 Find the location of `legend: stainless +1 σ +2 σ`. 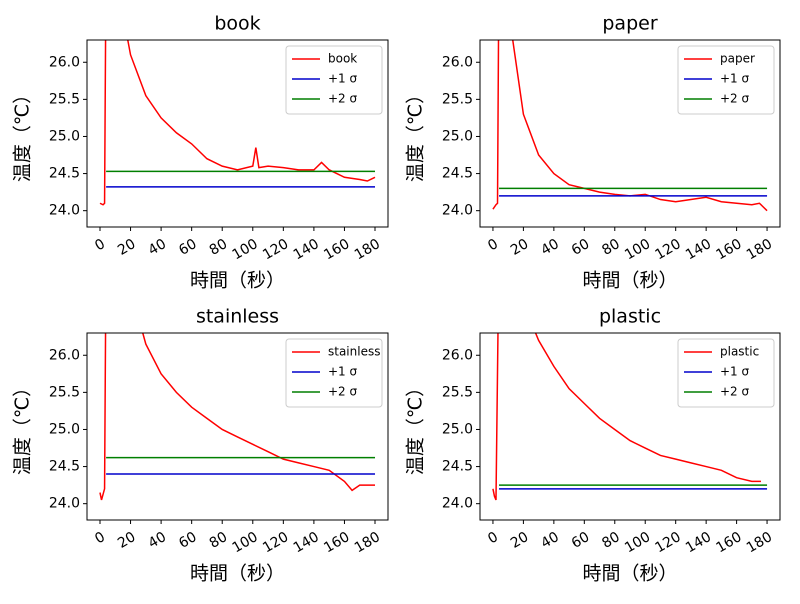

legend: stainless +1 σ +2 σ is located at coordinates (334, 373).